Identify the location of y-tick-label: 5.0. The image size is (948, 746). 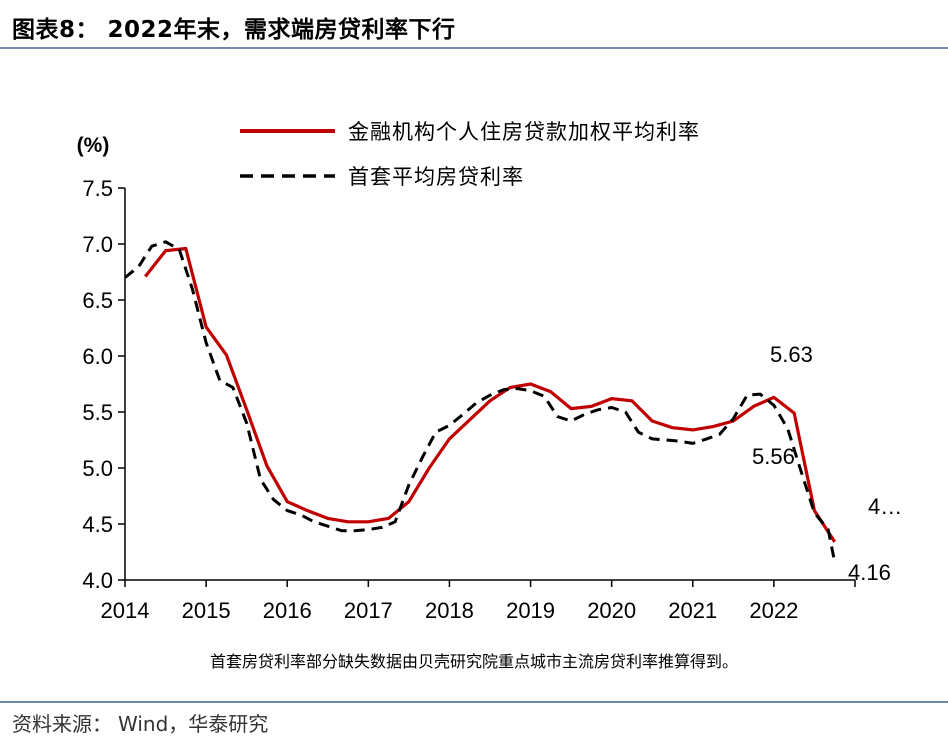
(97, 468).